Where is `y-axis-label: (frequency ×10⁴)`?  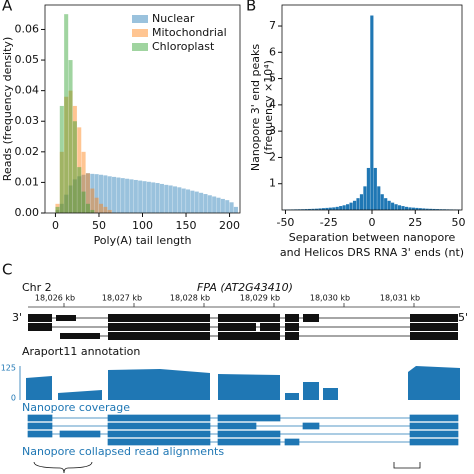
y-axis-label: (frequency ×10⁴) is located at coordinates (268, 107).